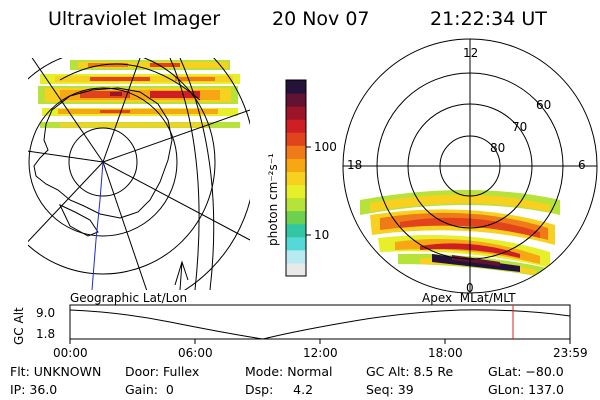 Image resolution: width=600 pixels, height=400 pixels. Describe the element at coordinates (390, 389) in the screenshot. I see `info-seq: Seq: 39` at that location.